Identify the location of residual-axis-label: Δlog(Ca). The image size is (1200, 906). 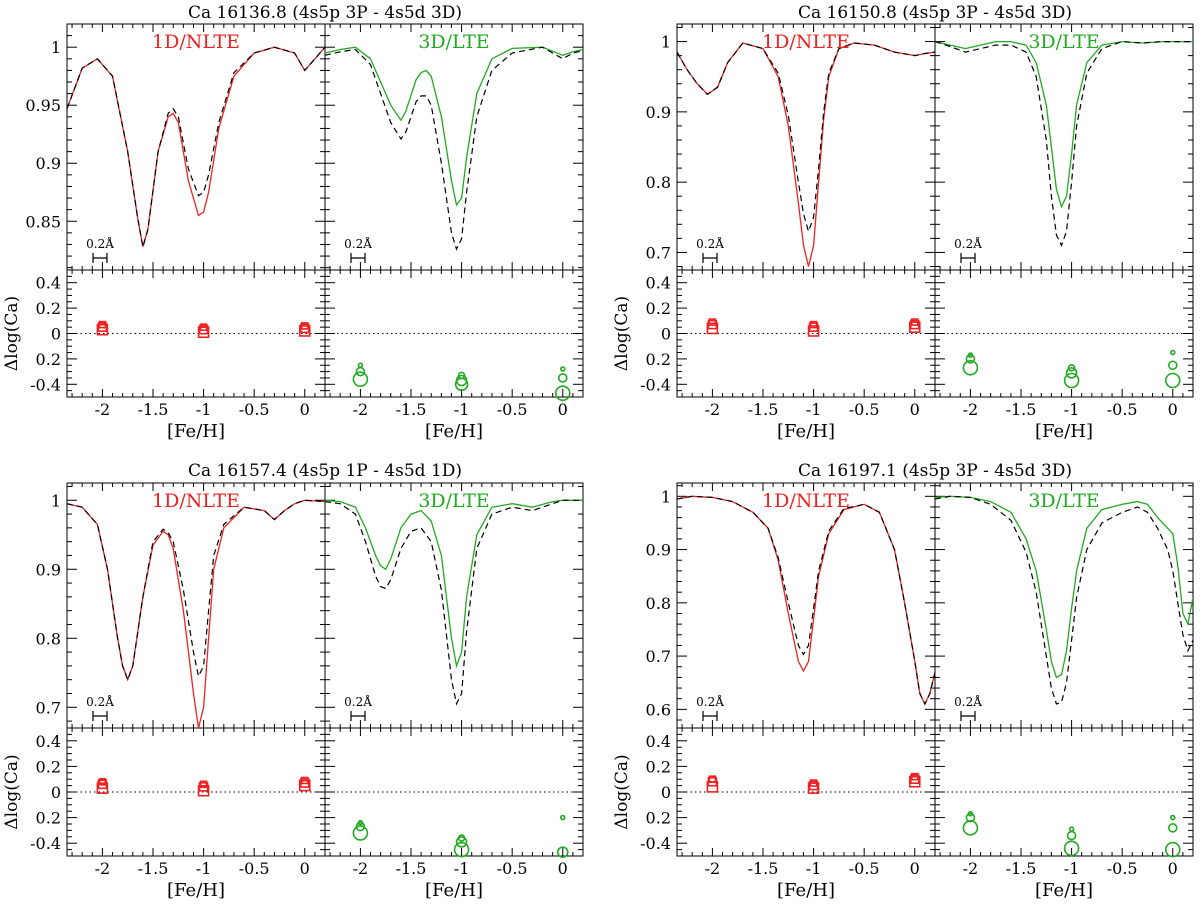
(622, 333).